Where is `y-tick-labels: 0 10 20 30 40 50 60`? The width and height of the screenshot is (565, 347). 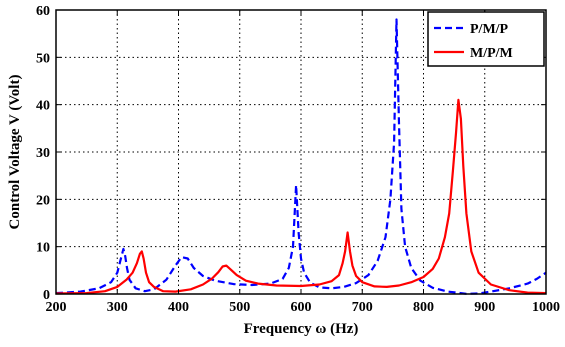
y-tick-labels: 0 10 20 30 40 50 60 is located at coordinates (43, 153).